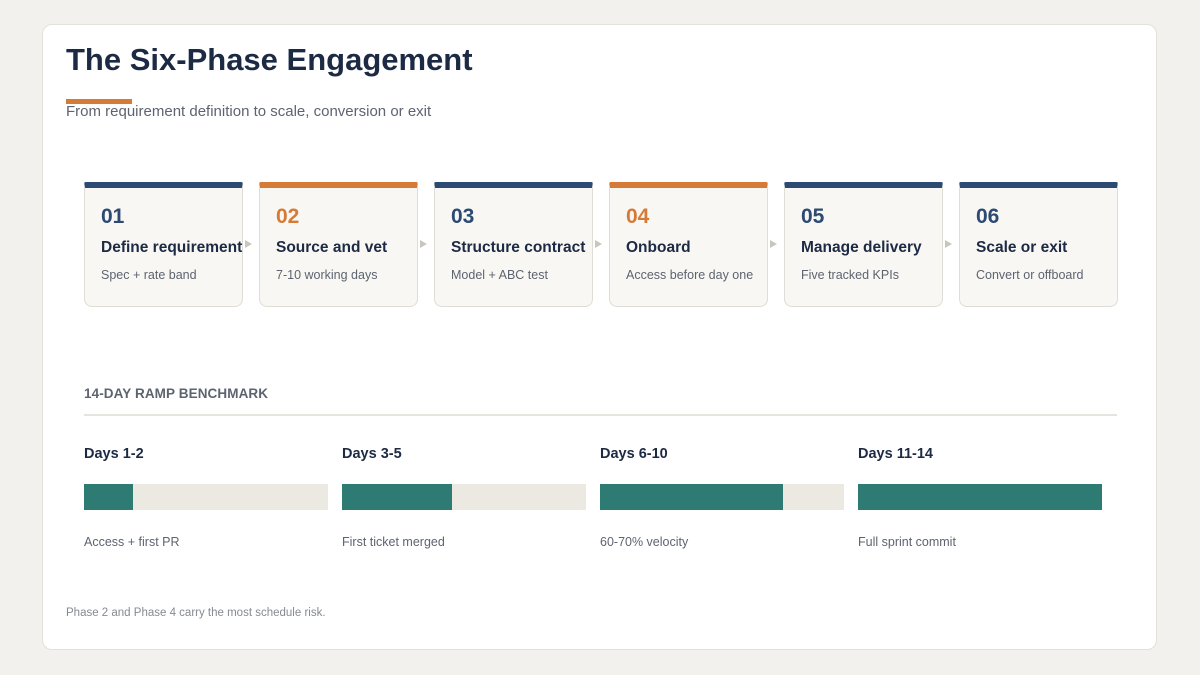 The image size is (1200, 675). Describe the element at coordinates (907, 542) in the screenshot. I see `ramp-stage-note: Full sprint commit` at that location.